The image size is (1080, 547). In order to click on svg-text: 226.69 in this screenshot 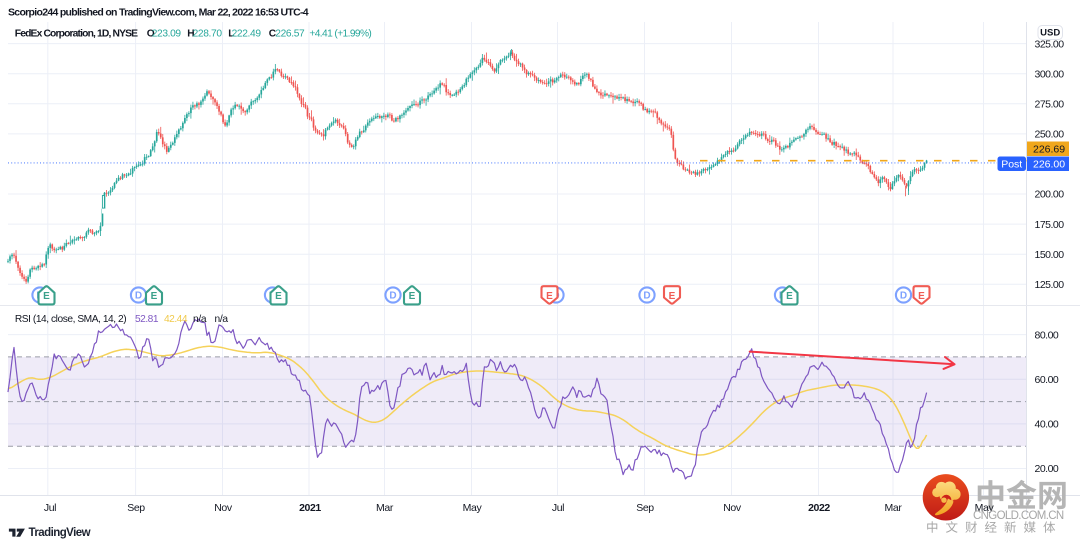, I will do `click(1049, 150)`.